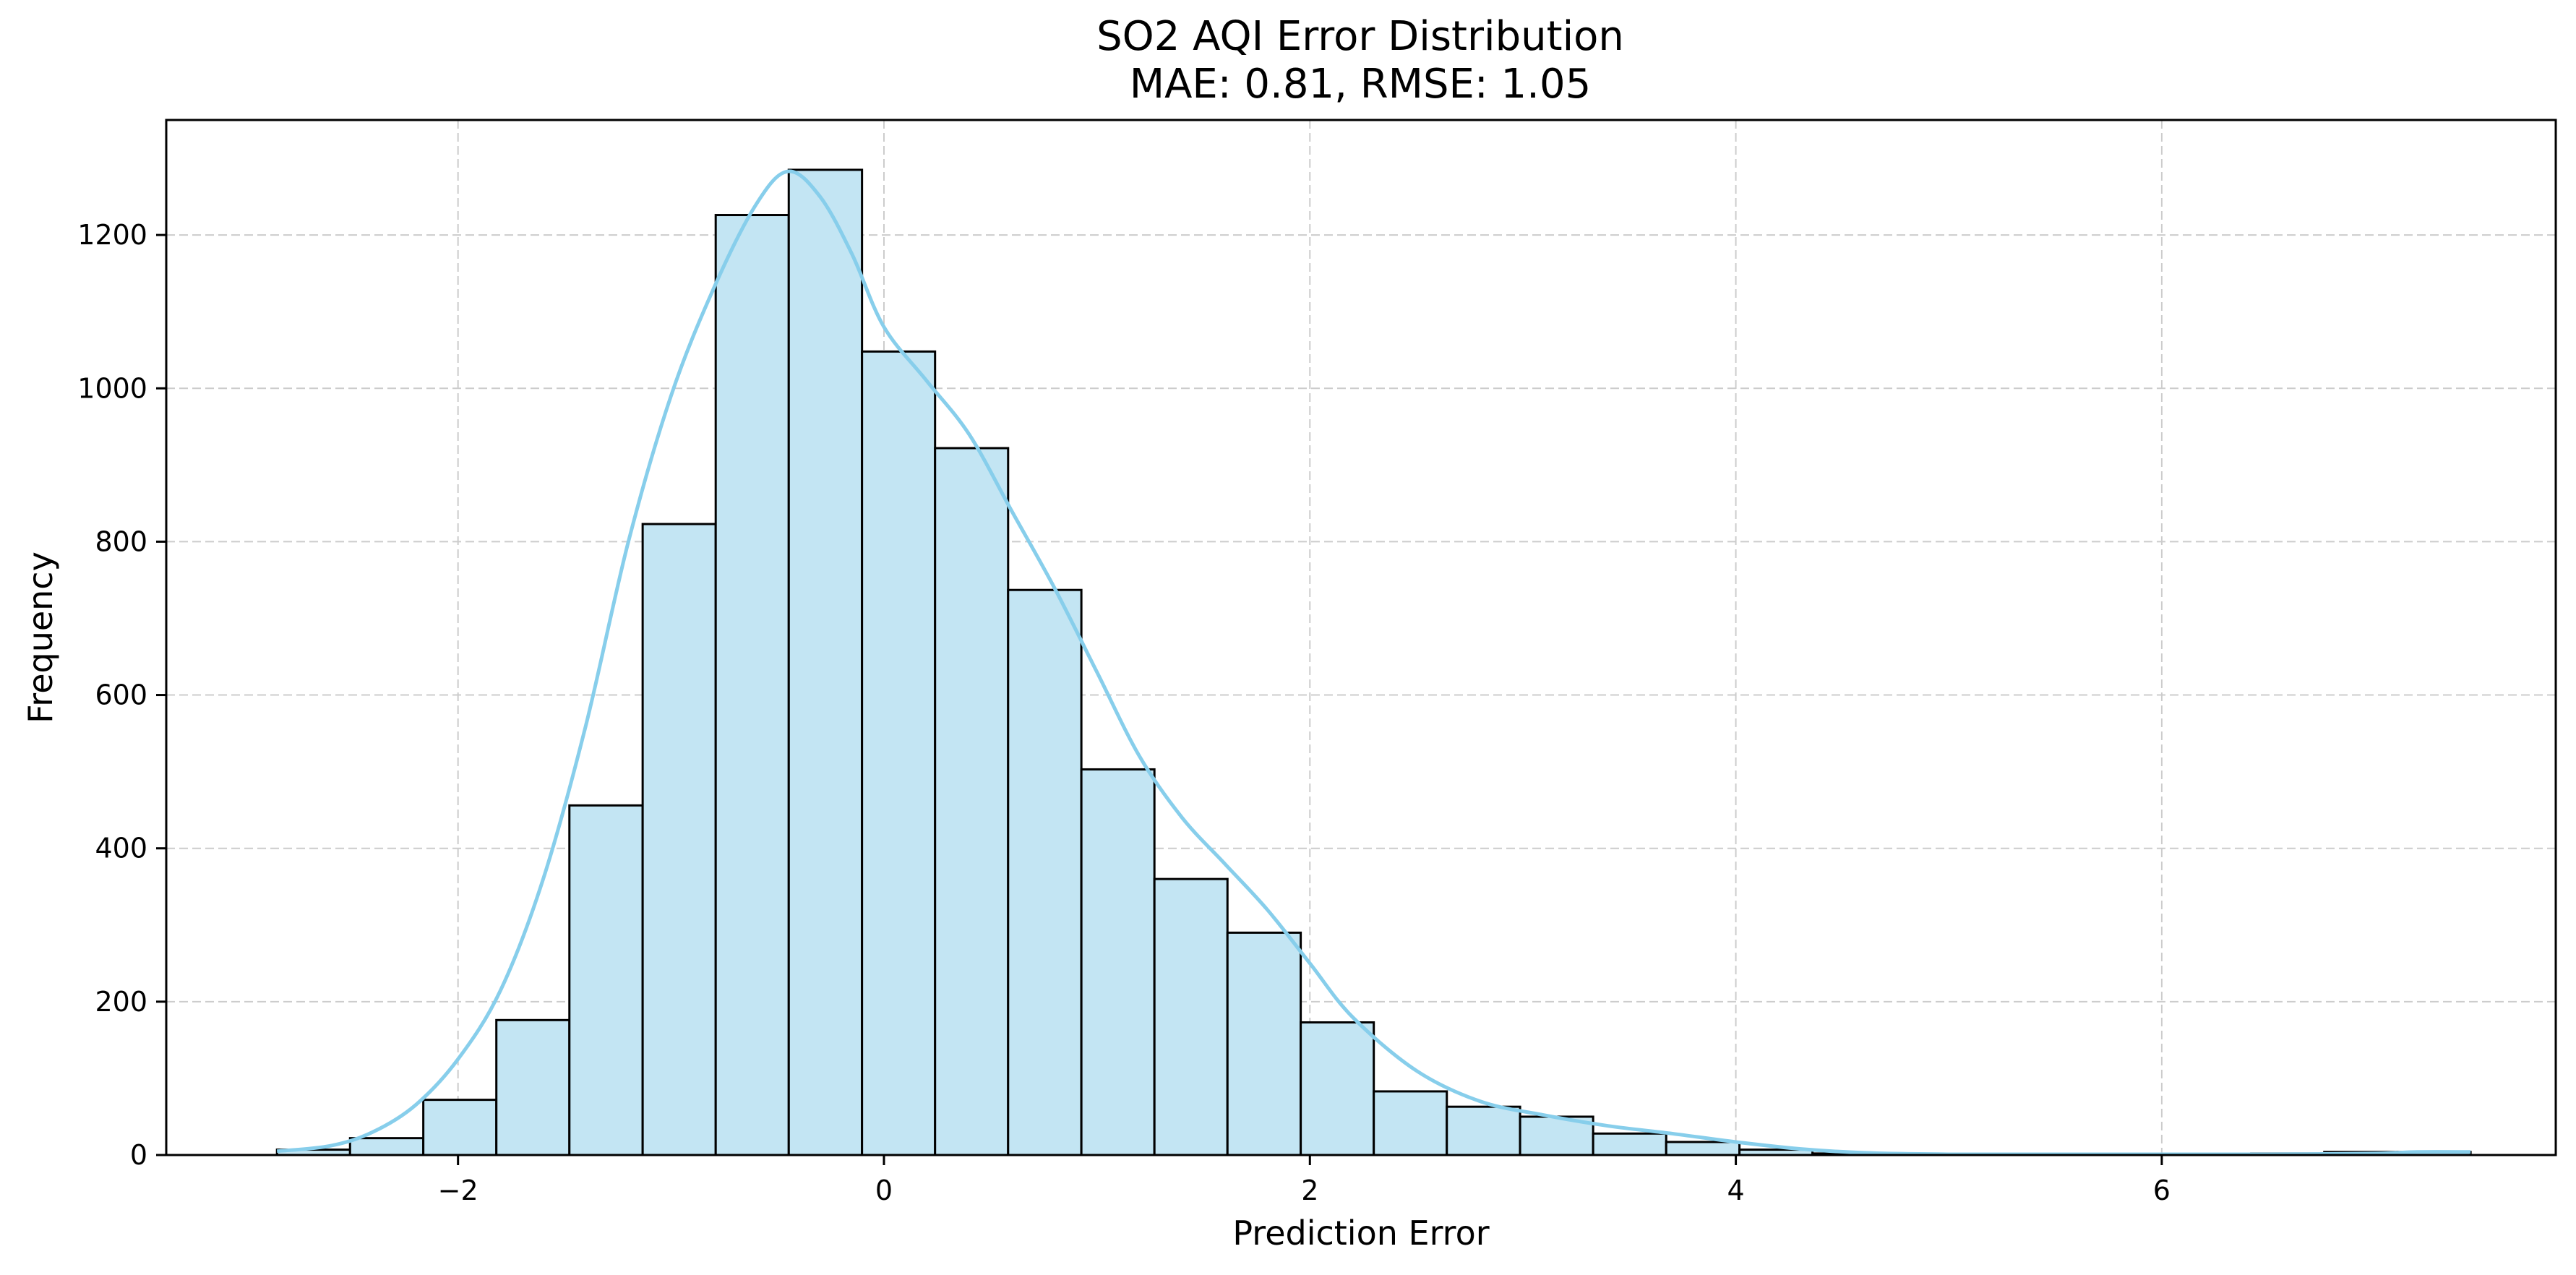 This screenshot has height=1275, width=2576. I want to click on y-tick-label: 1200, so click(112, 235).